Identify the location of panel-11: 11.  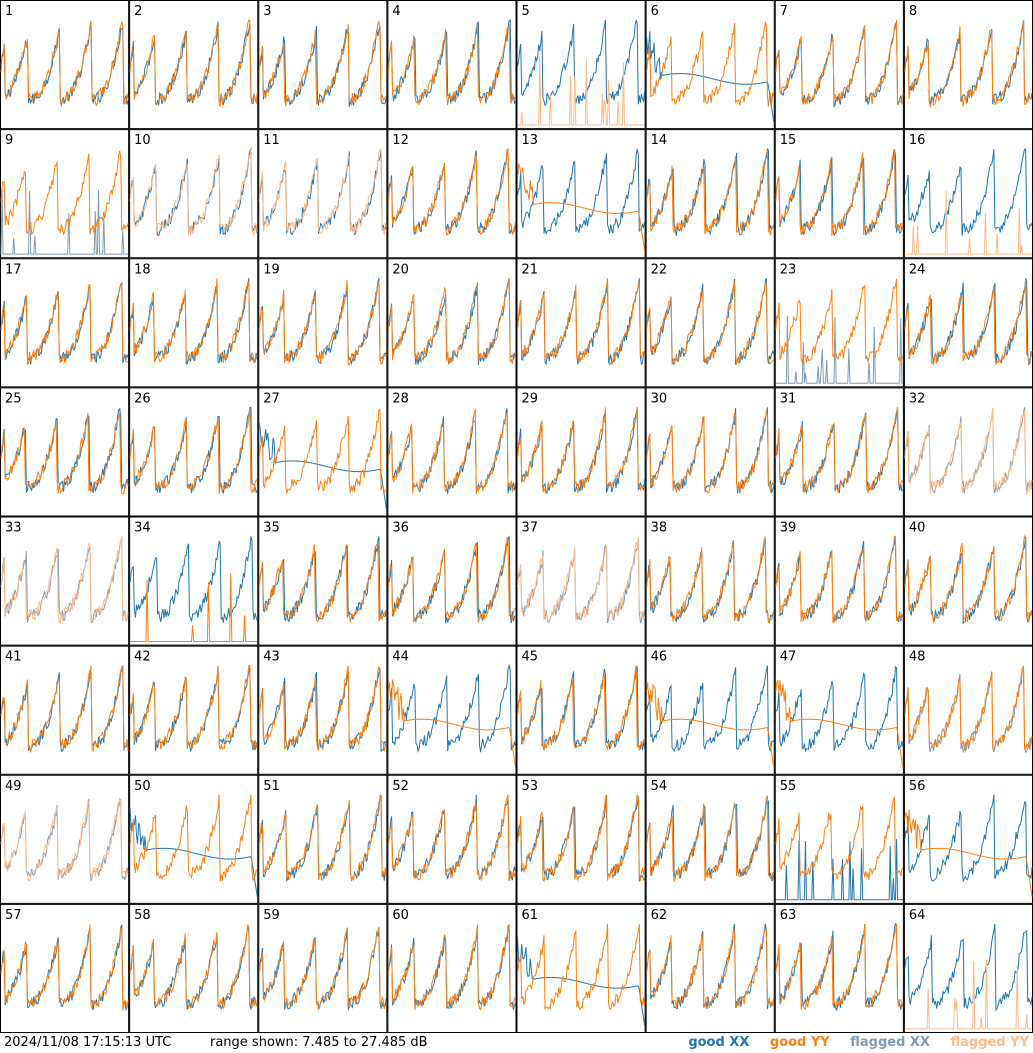
(323, 194).